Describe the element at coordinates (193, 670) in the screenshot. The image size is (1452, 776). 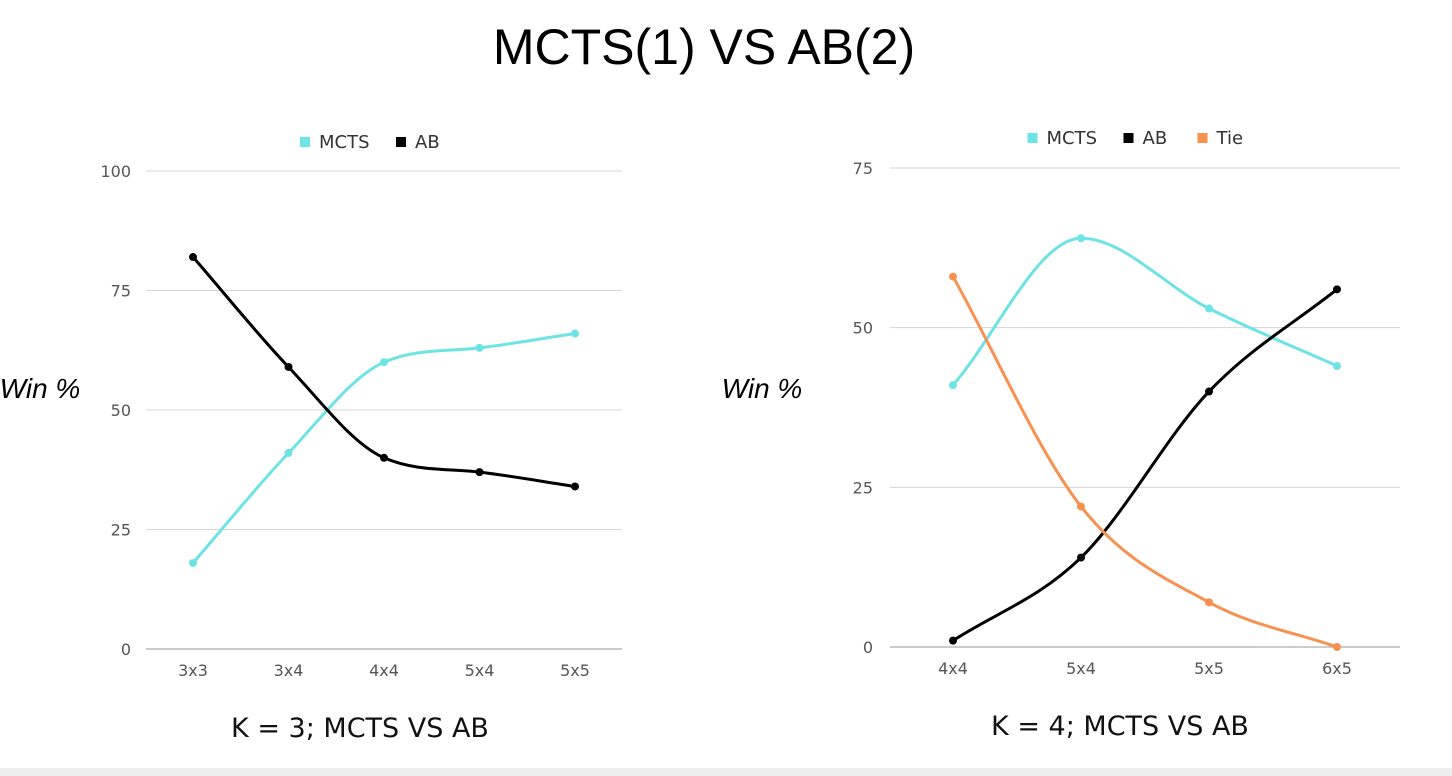
I see `x-tick-label: 3x3` at that location.